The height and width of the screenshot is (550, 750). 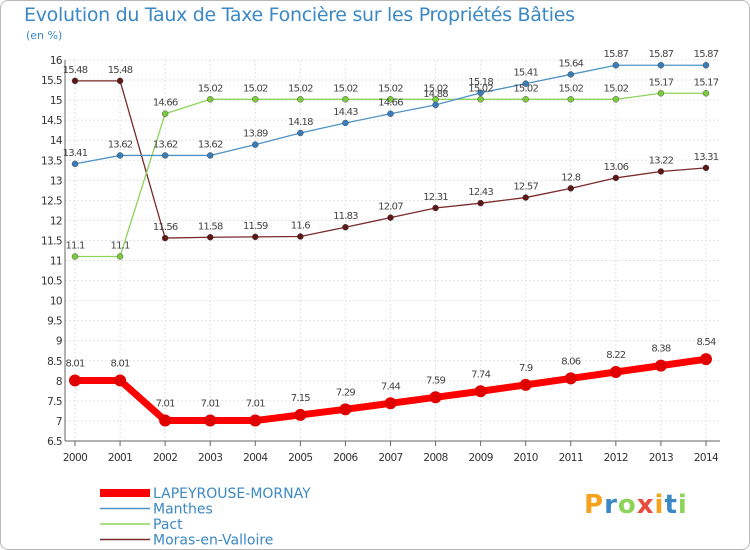 What do you see at coordinates (435, 458) in the screenshot?
I see `x-tick-label: 2008` at bounding box center [435, 458].